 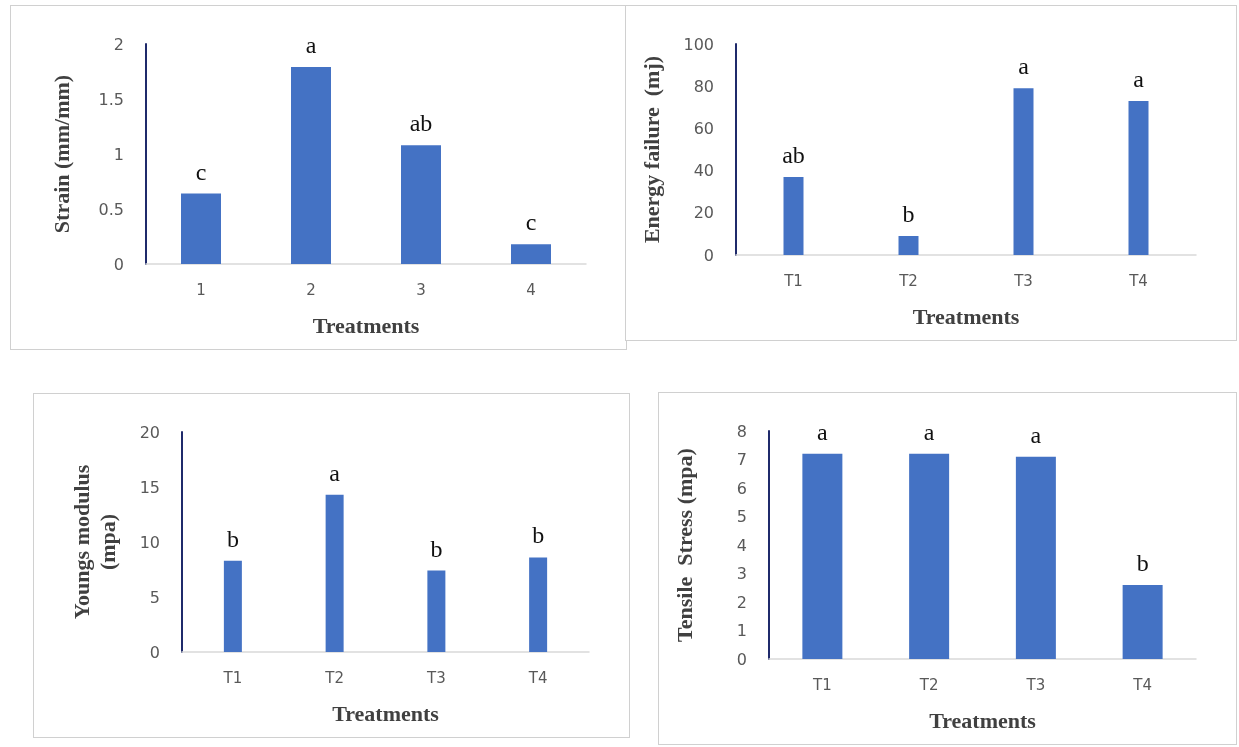 What do you see at coordinates (684, 545) in the screenshot?
I see `y-axis-title: Tensile Stress (mpa)` at bounding box center [684, 545].